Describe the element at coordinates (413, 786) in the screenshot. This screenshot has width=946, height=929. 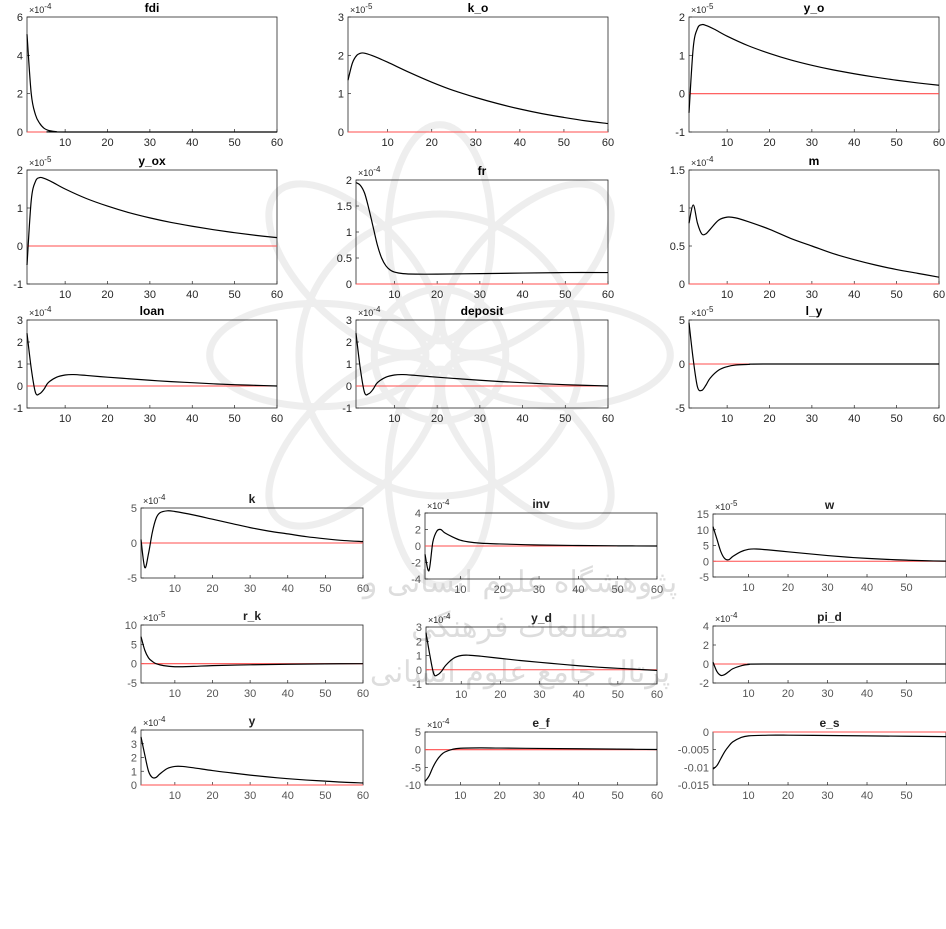
I see `y-tick-label: -10` at that location.